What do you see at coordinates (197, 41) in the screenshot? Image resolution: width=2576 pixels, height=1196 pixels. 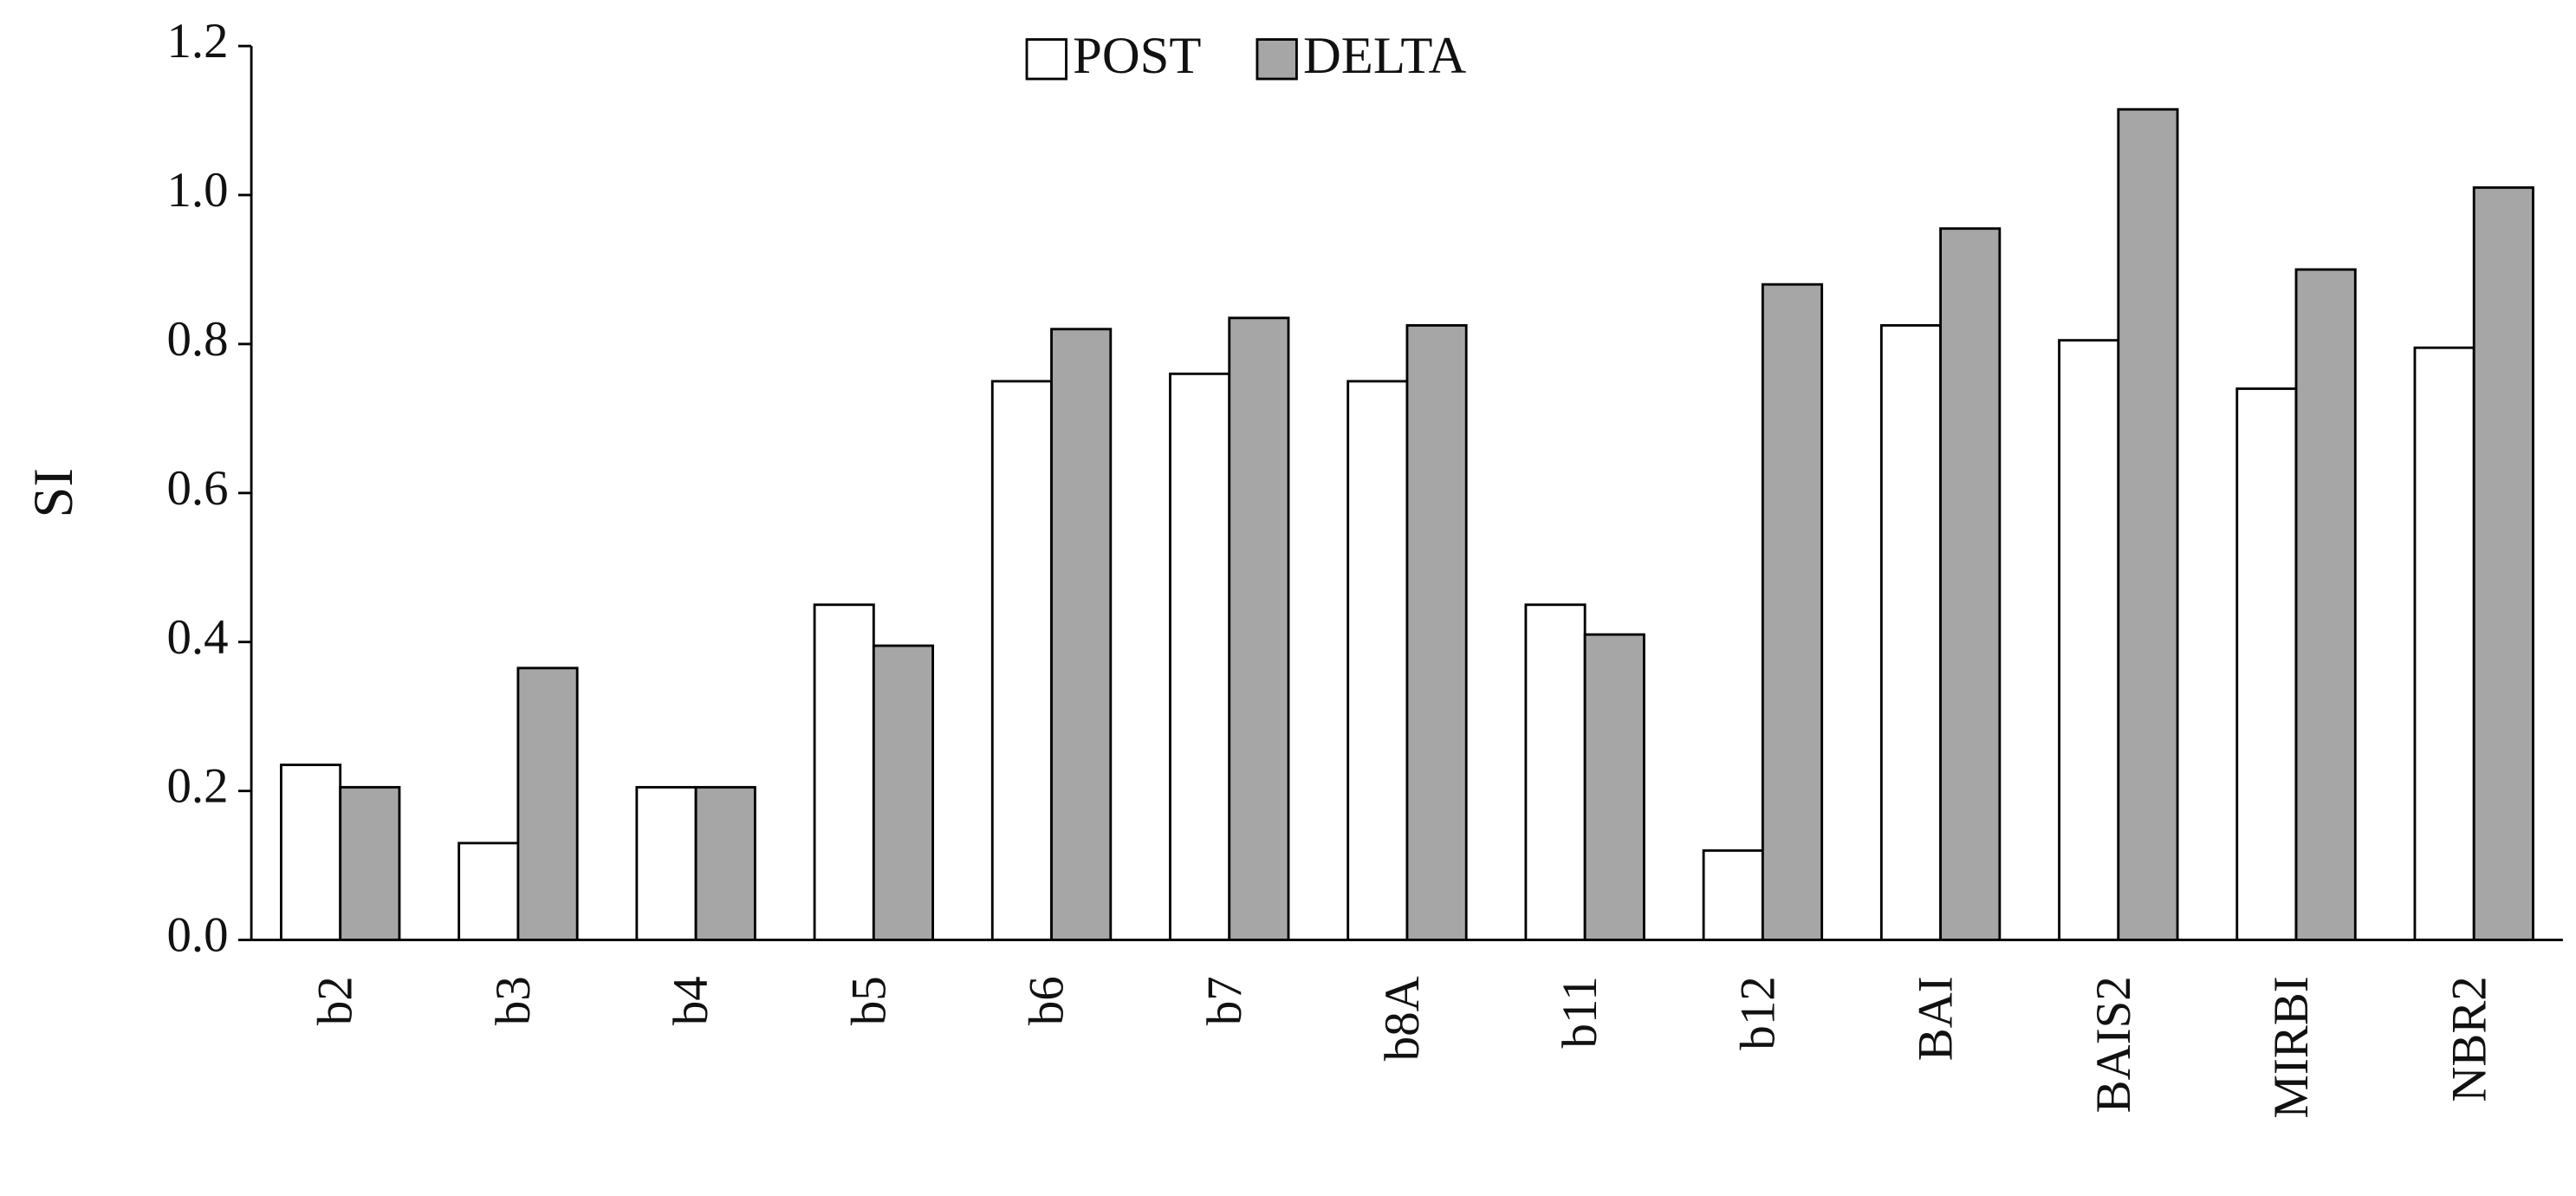 I see `y-tick-label: 1.2` at bounding box center [197, 41].